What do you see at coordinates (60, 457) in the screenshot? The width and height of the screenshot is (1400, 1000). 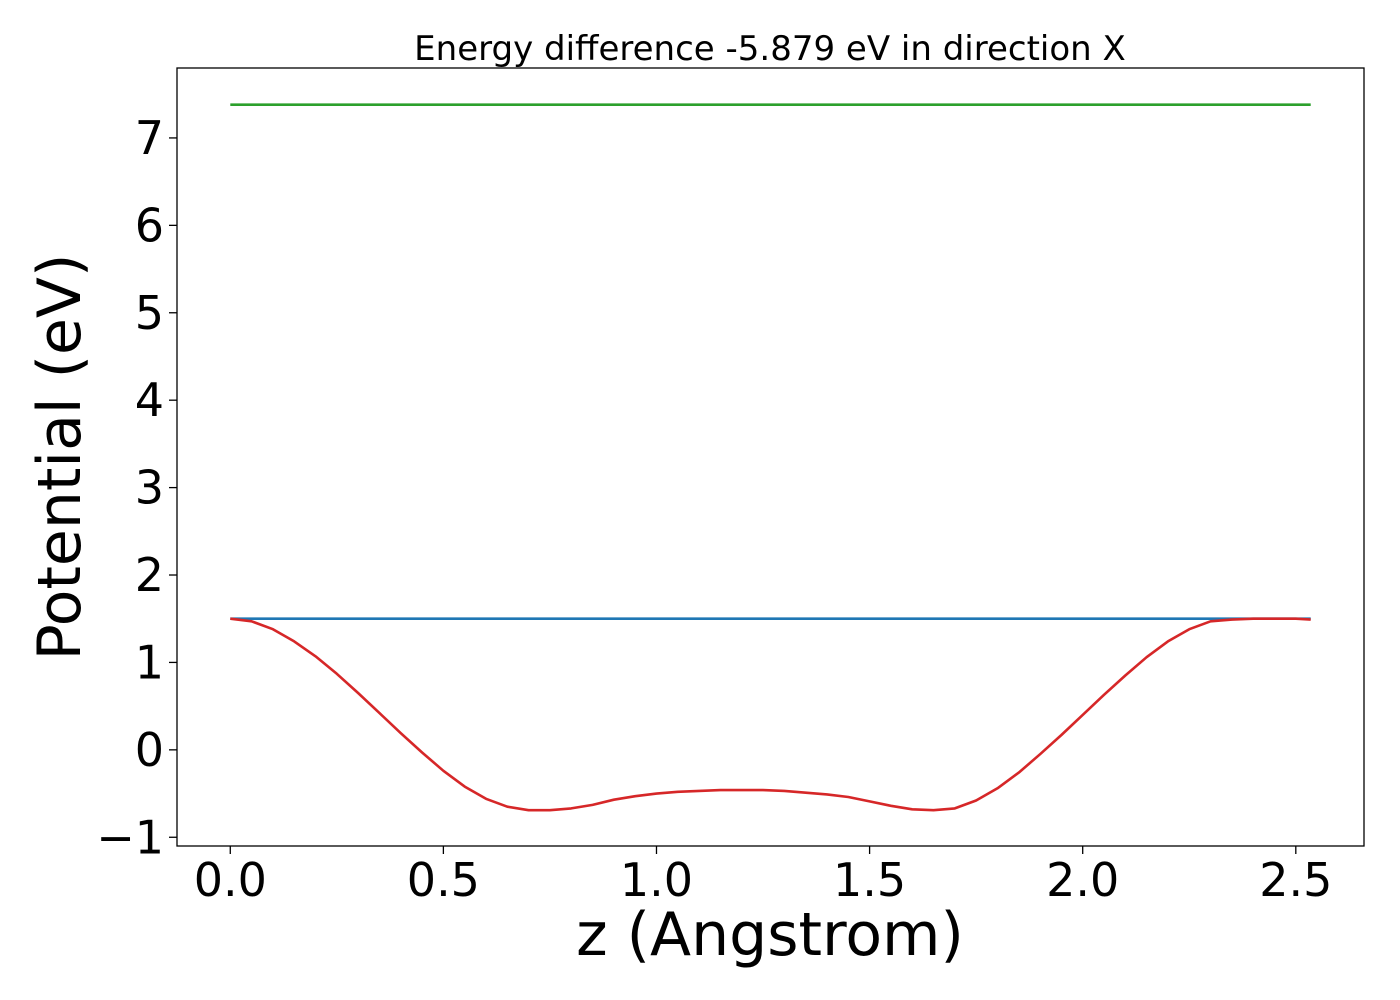 I see `y-axis-label: Potential (eV)` at bounding box center [60, 457].